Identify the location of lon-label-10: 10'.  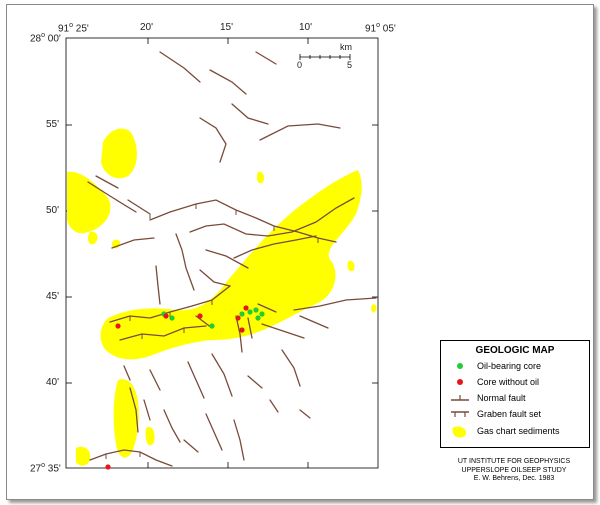
(306, 27).